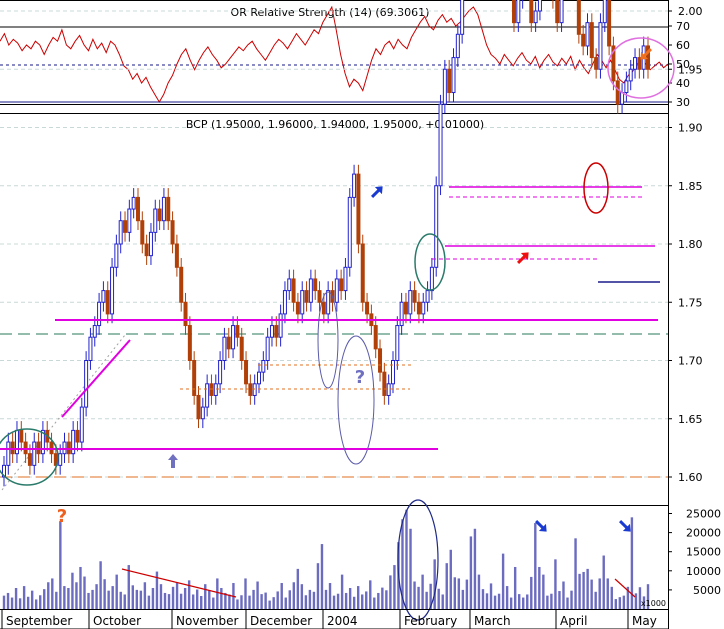 Image resolution: width=724 pixels, height=629 pixels. I want to click on price-ytick-label: 1.85, so click(690, 186).